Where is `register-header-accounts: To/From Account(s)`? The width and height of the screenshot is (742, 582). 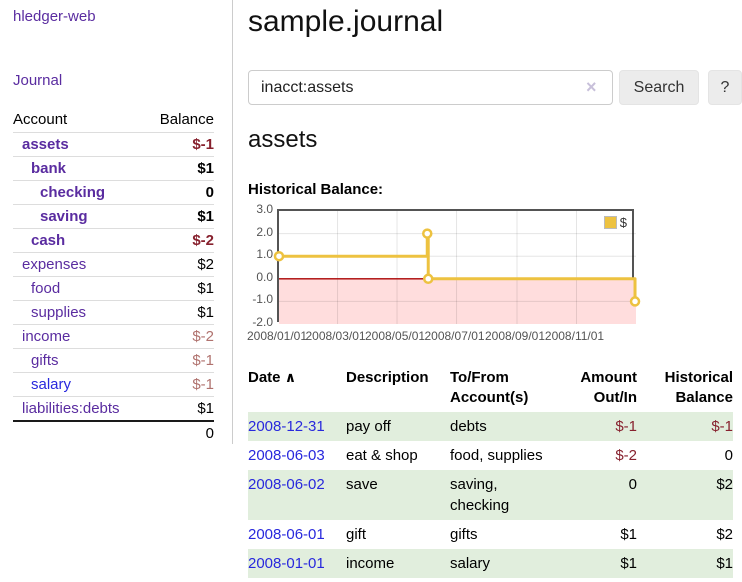
register-header-accounts: To/From Account(s) is located at coordinates (489, 387).